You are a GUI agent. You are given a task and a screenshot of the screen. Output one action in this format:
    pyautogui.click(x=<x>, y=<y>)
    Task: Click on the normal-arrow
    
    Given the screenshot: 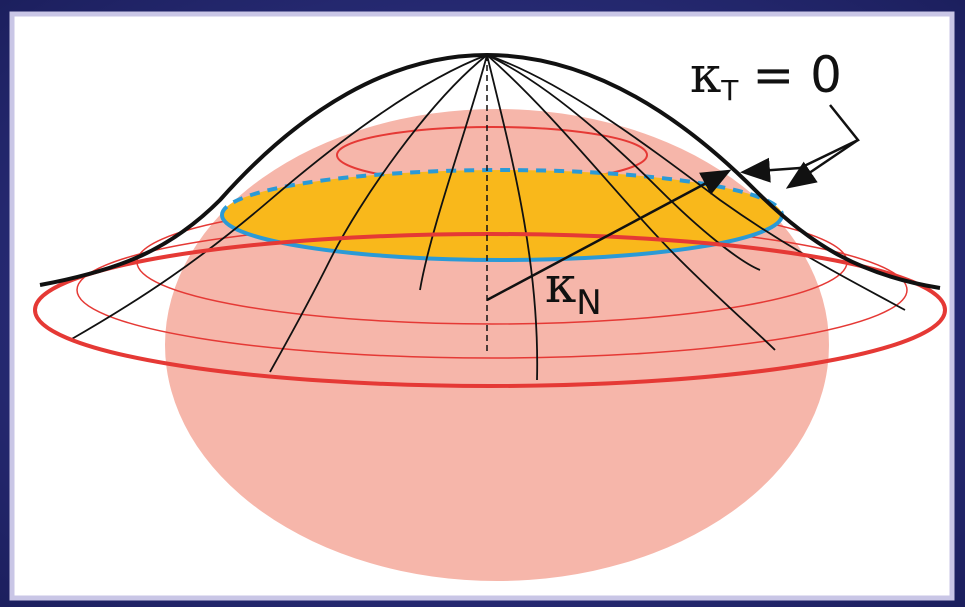 What is the action you would take?
    pyautogui.click(x=609, y=235)
    